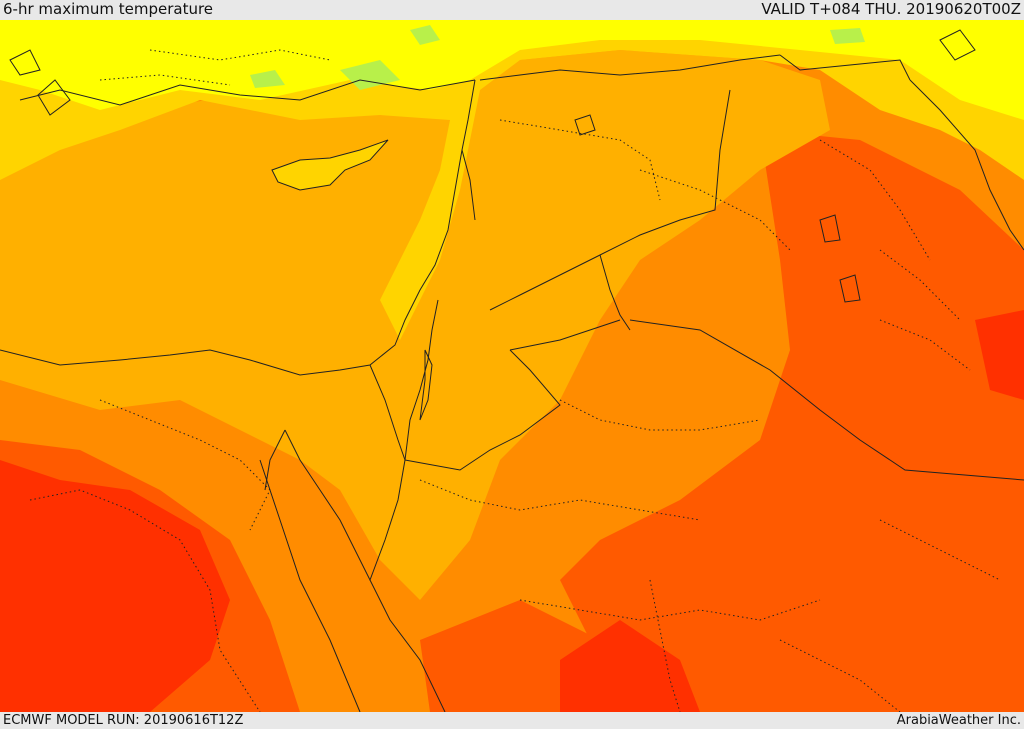  I want to click on temp-field-red-west, so click(115, 586).